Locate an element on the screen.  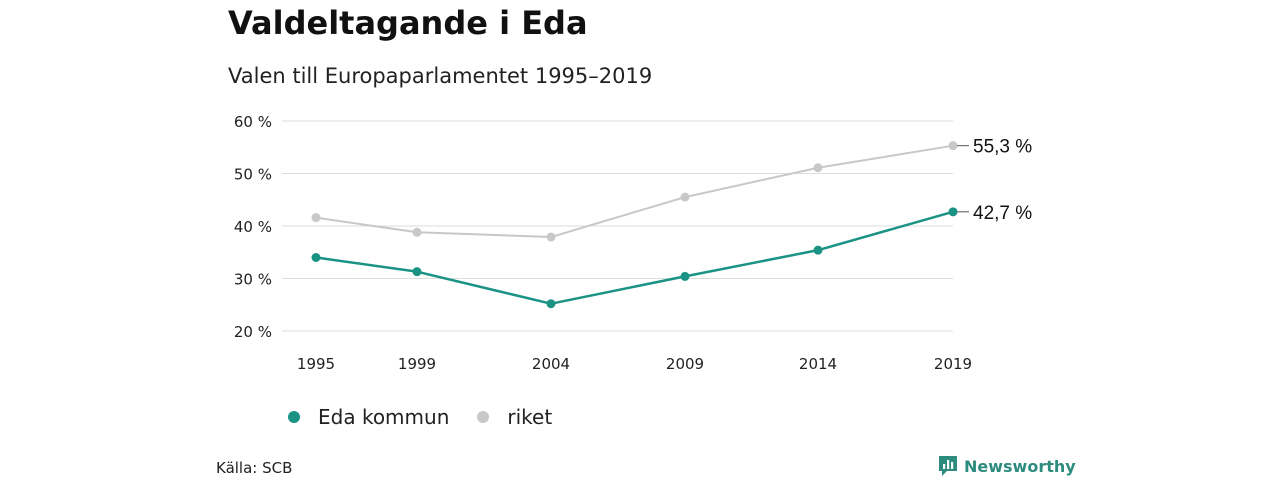
end-value-label: 42,7 % is located at coordinates (1002, 213).